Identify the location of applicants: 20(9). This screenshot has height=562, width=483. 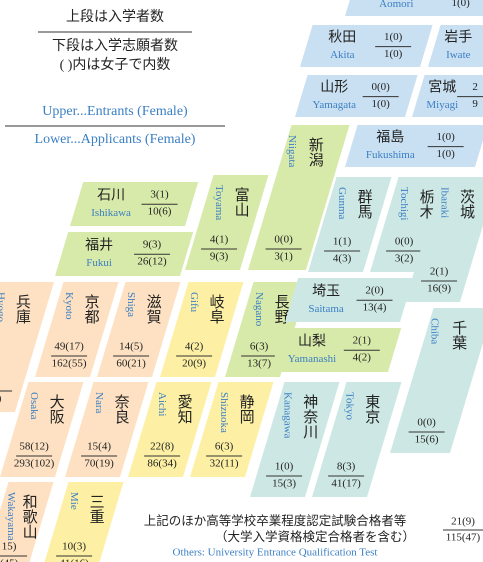
(194, 364).